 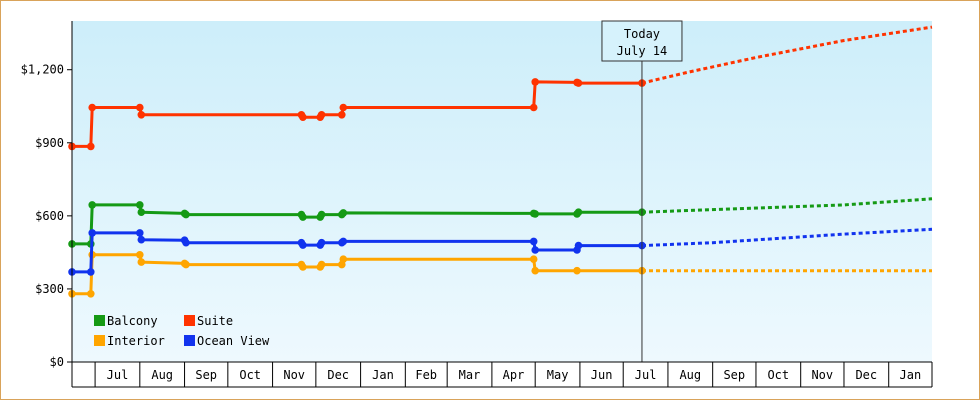 What do you see at coordinates (357, 252) in the screenshot?
I see `series-line-ocean-view` at bounding box center [357, 252].